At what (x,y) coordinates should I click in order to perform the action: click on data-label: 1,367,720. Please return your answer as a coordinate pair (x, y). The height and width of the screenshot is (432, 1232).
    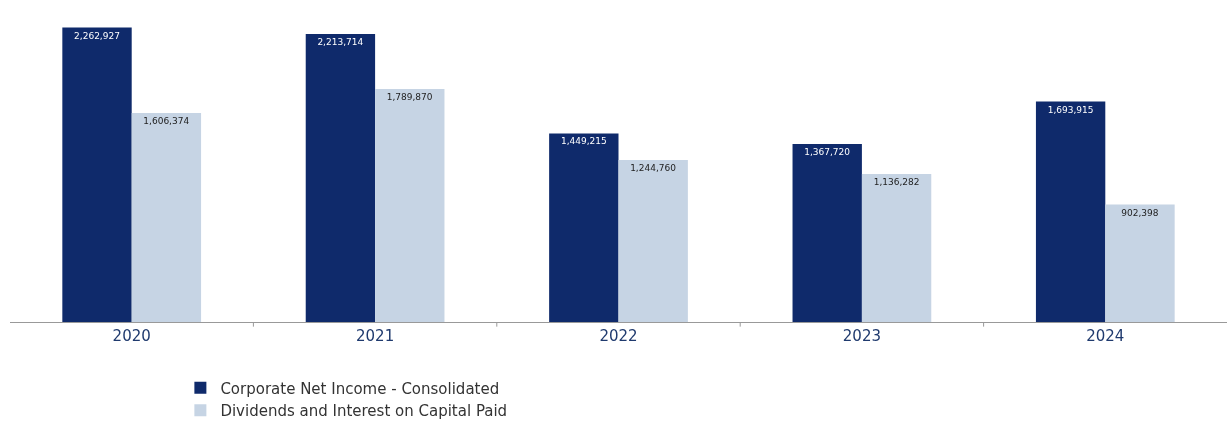
    Looking at the image, I should click on (827, 152).